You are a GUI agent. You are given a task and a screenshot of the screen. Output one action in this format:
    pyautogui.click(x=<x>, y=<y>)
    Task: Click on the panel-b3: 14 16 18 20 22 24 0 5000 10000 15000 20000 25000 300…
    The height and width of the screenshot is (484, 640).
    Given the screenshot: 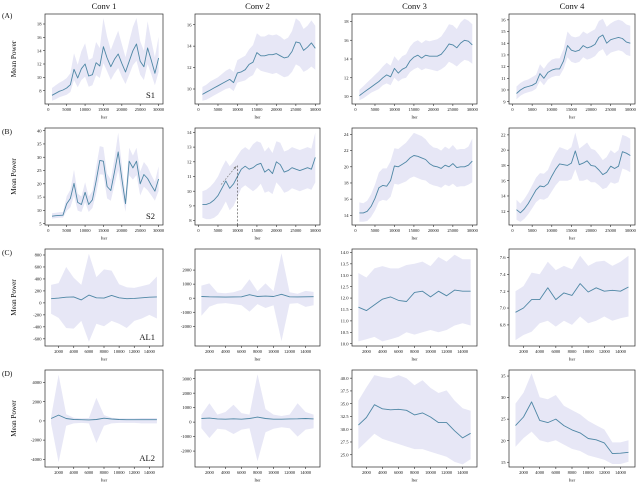 What is the action you would take?
    pyautogui.click(x=403, y=181)
    